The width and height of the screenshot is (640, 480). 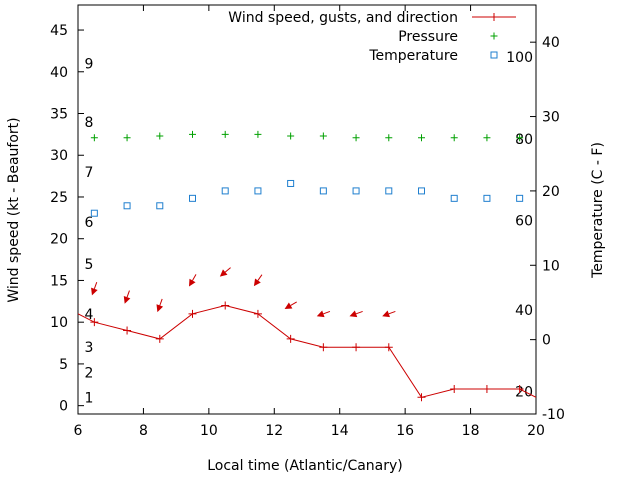 I want to click on legend-label: Pressure, so click(x=428, y=37).